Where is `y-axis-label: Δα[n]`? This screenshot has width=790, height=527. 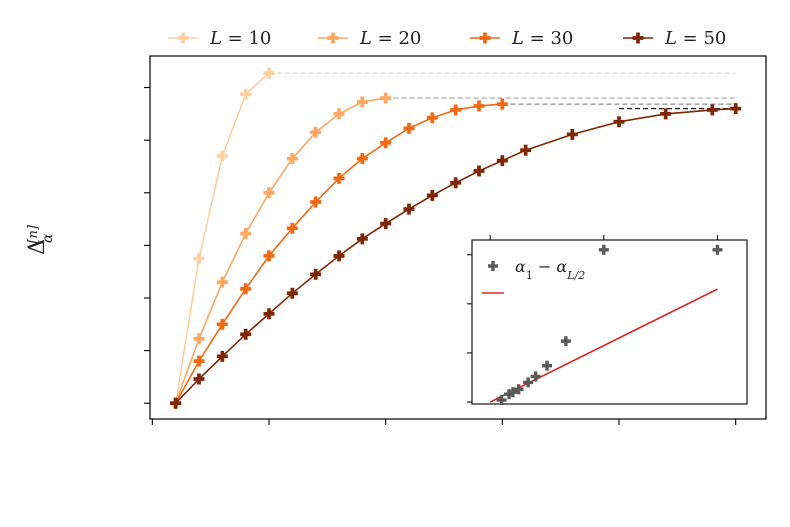 y-axis-label: Δα[n] is located at coordinates (40, 239).